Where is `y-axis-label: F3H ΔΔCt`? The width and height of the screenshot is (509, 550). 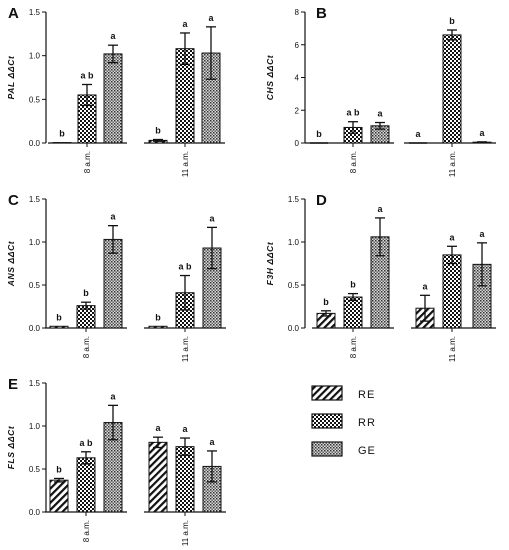 y-axis-label: F3H ΔΔCt is located at coordinates (270, 263).